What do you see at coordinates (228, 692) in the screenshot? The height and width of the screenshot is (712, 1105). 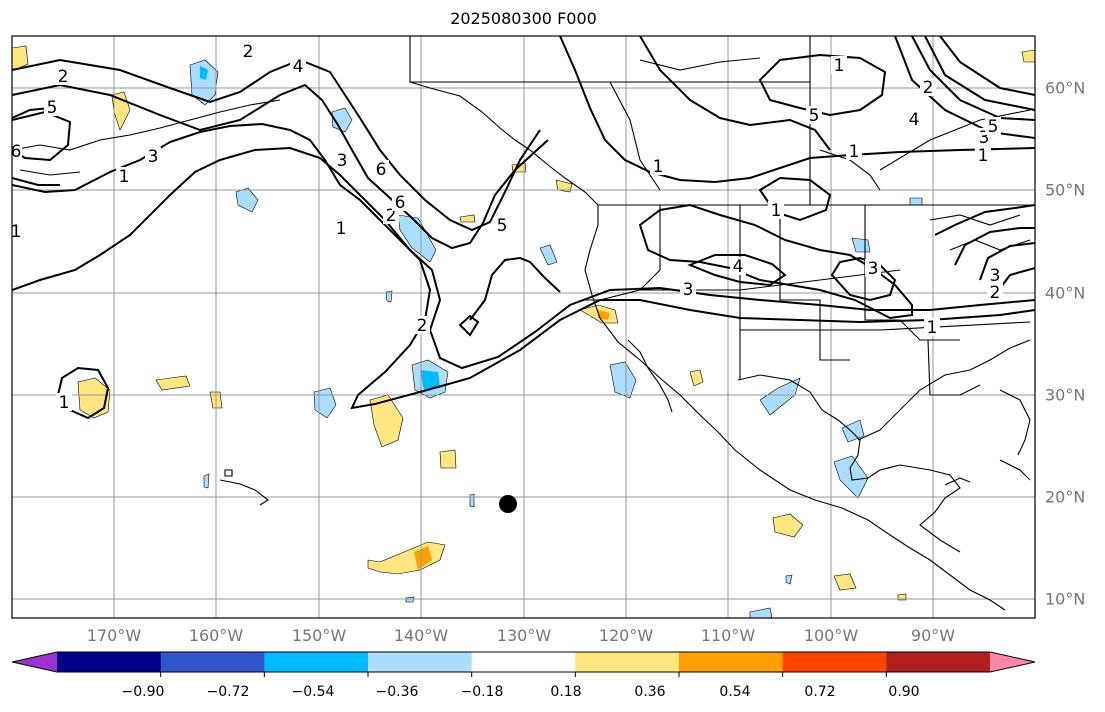 I see `colorbar-tick-label: −0.72` at bounding box center [228, 692].